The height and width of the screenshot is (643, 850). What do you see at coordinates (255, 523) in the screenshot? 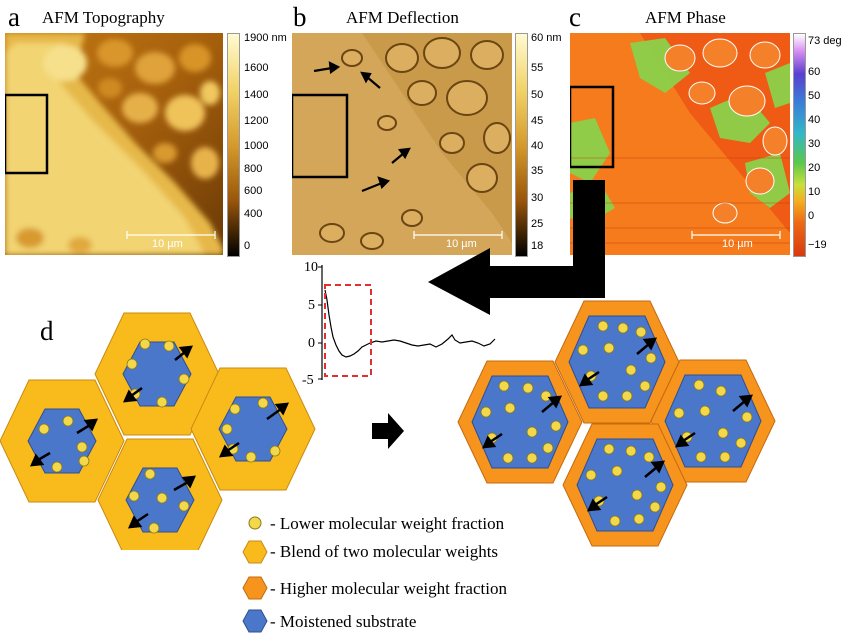
I see `lower-fraction-circle-icon` at bounding box center [255, 523].